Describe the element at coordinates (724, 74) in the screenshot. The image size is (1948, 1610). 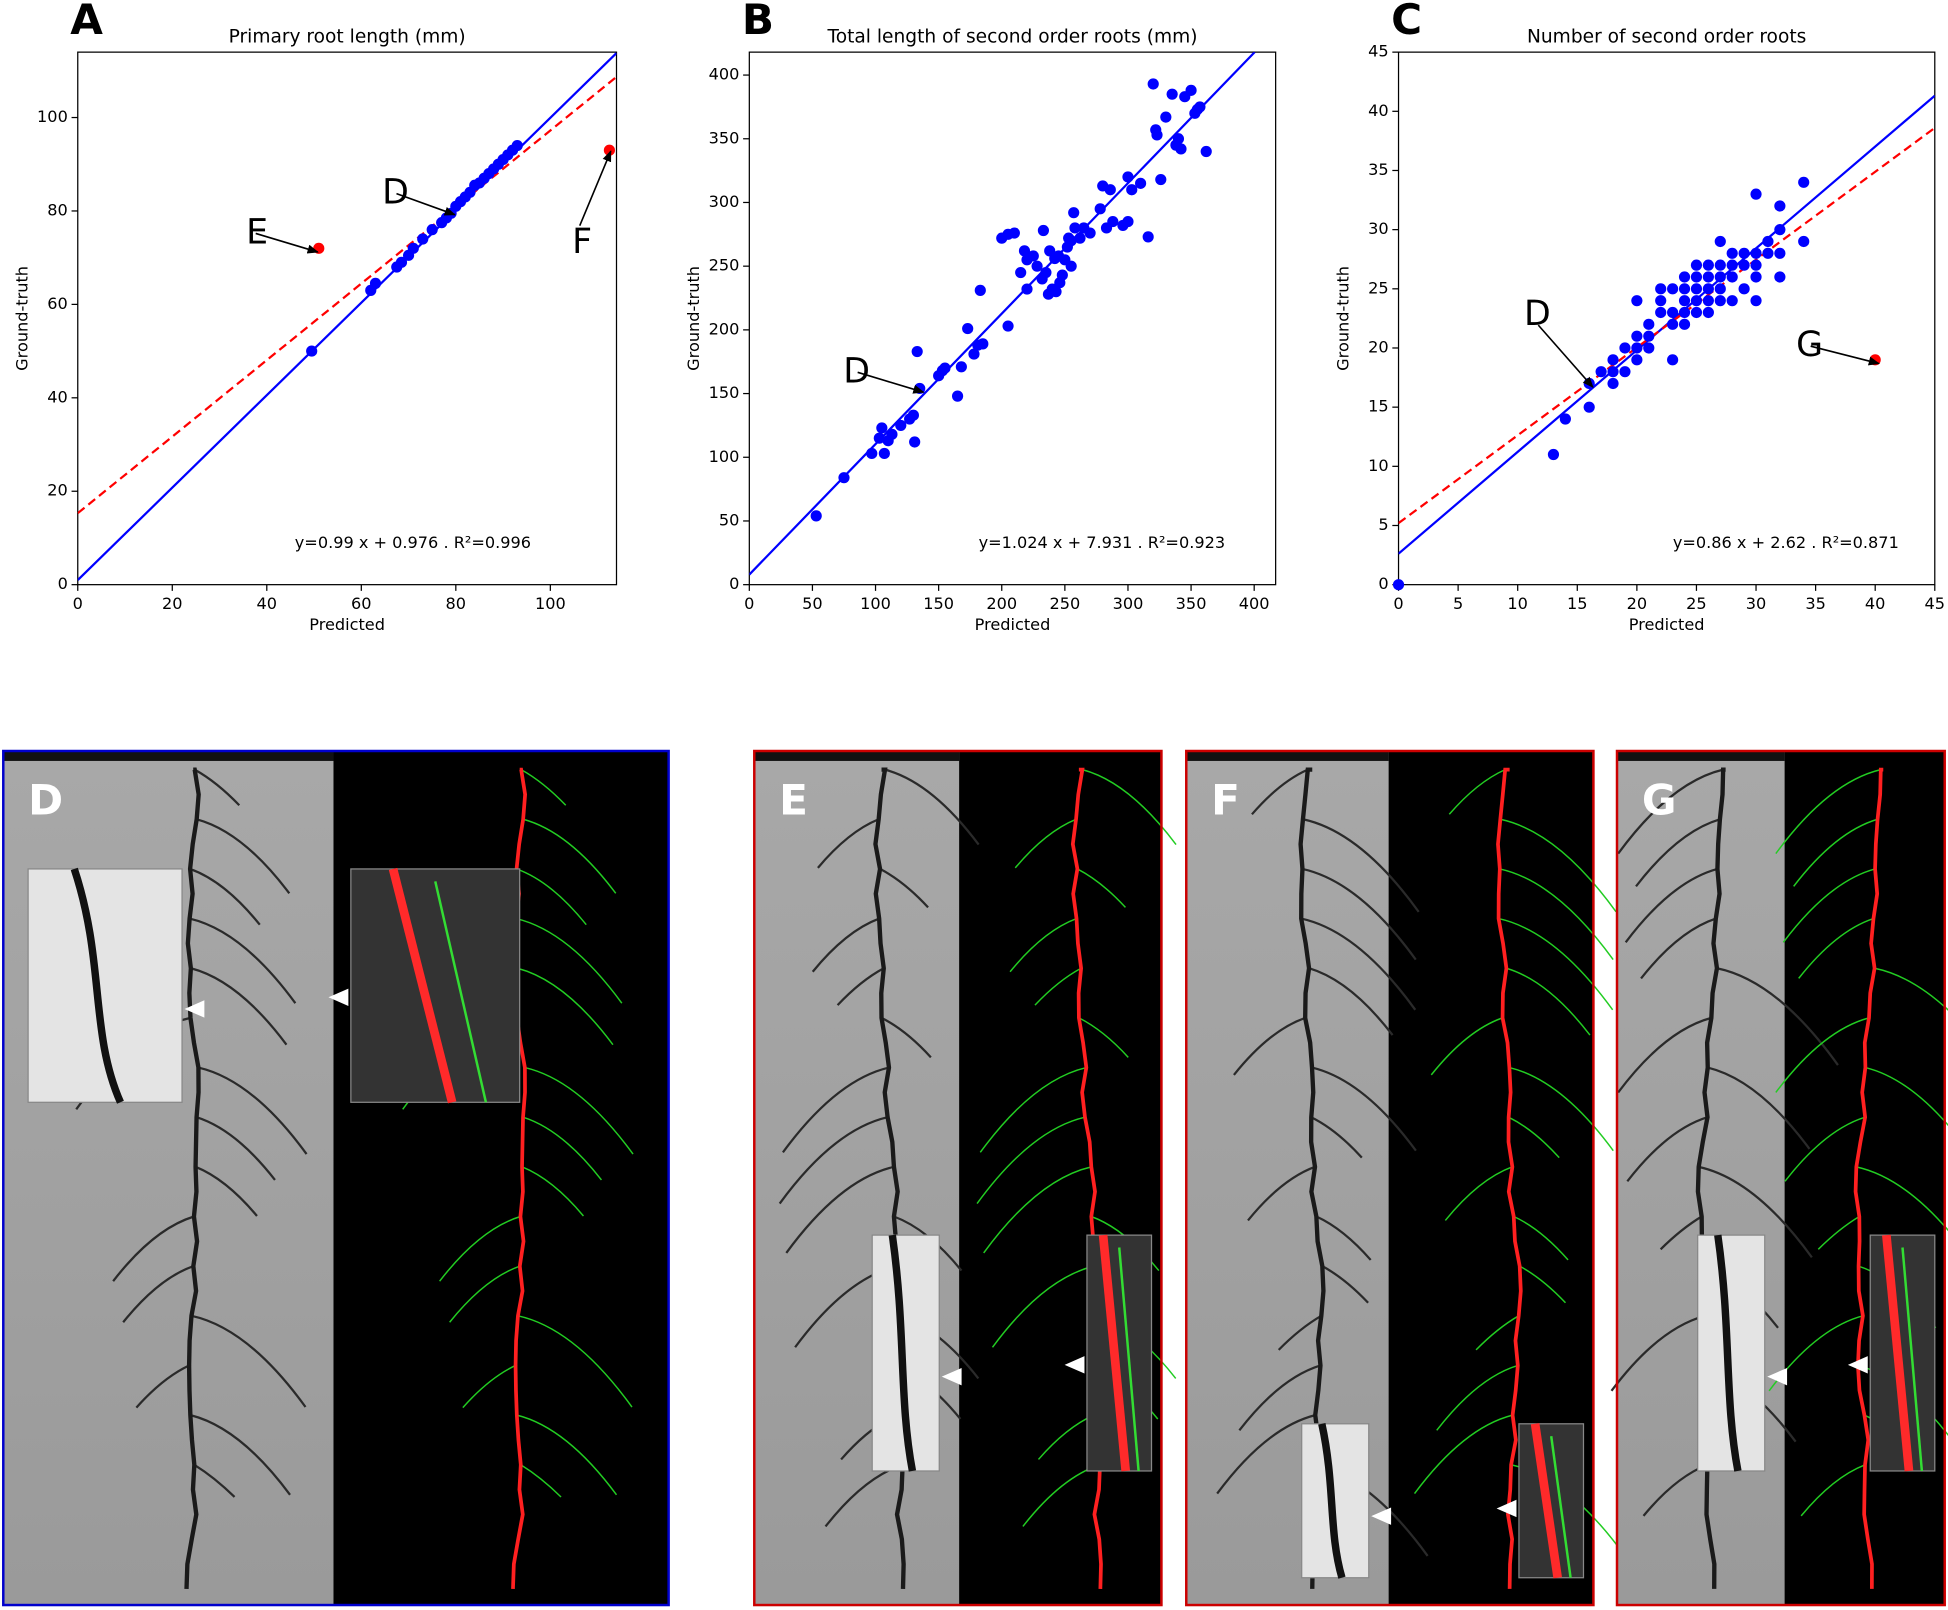
I see `y-tick-label: 400` at that location.